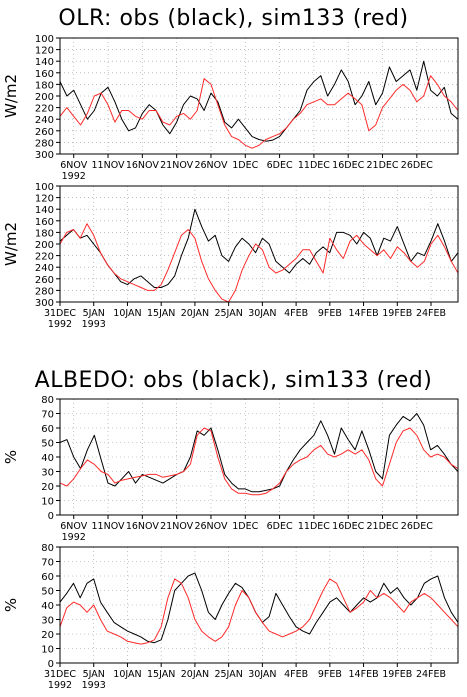 Image resolution: width=467 pixels, height=697 pixels. What do you see at coordinates (348, 165) in the screenshot?
I see `panel-1-xtick-label: 16DEC` at bounding box center [348, 165].